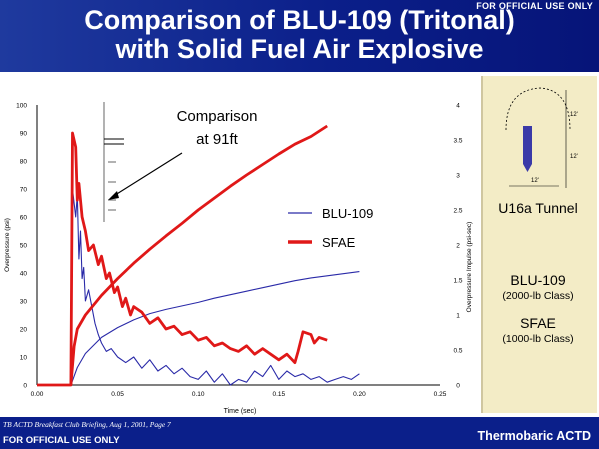 Image resolution: width=599 pixels, height=449 pixels. I want to click on y-right-tick-label: 4, so click(458, 106).